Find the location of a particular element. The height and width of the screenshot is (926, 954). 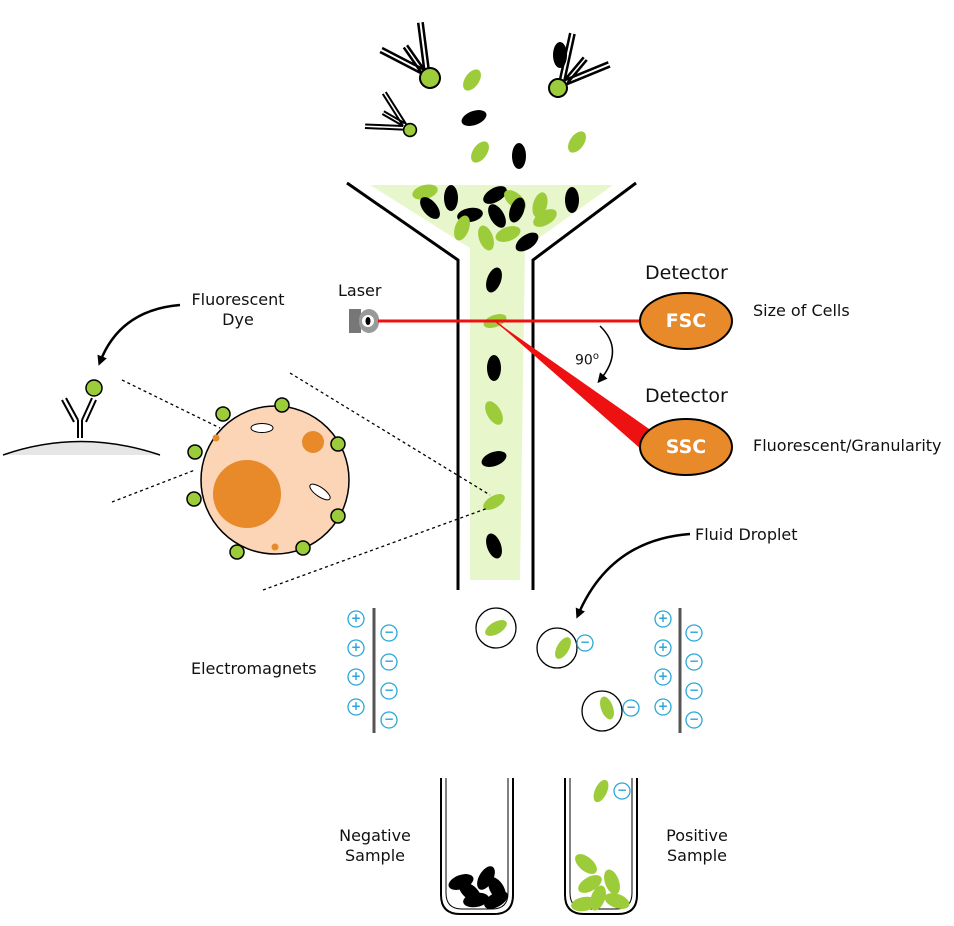

negative-sample-label: Negative Sample is located at coordinates (375, 845).